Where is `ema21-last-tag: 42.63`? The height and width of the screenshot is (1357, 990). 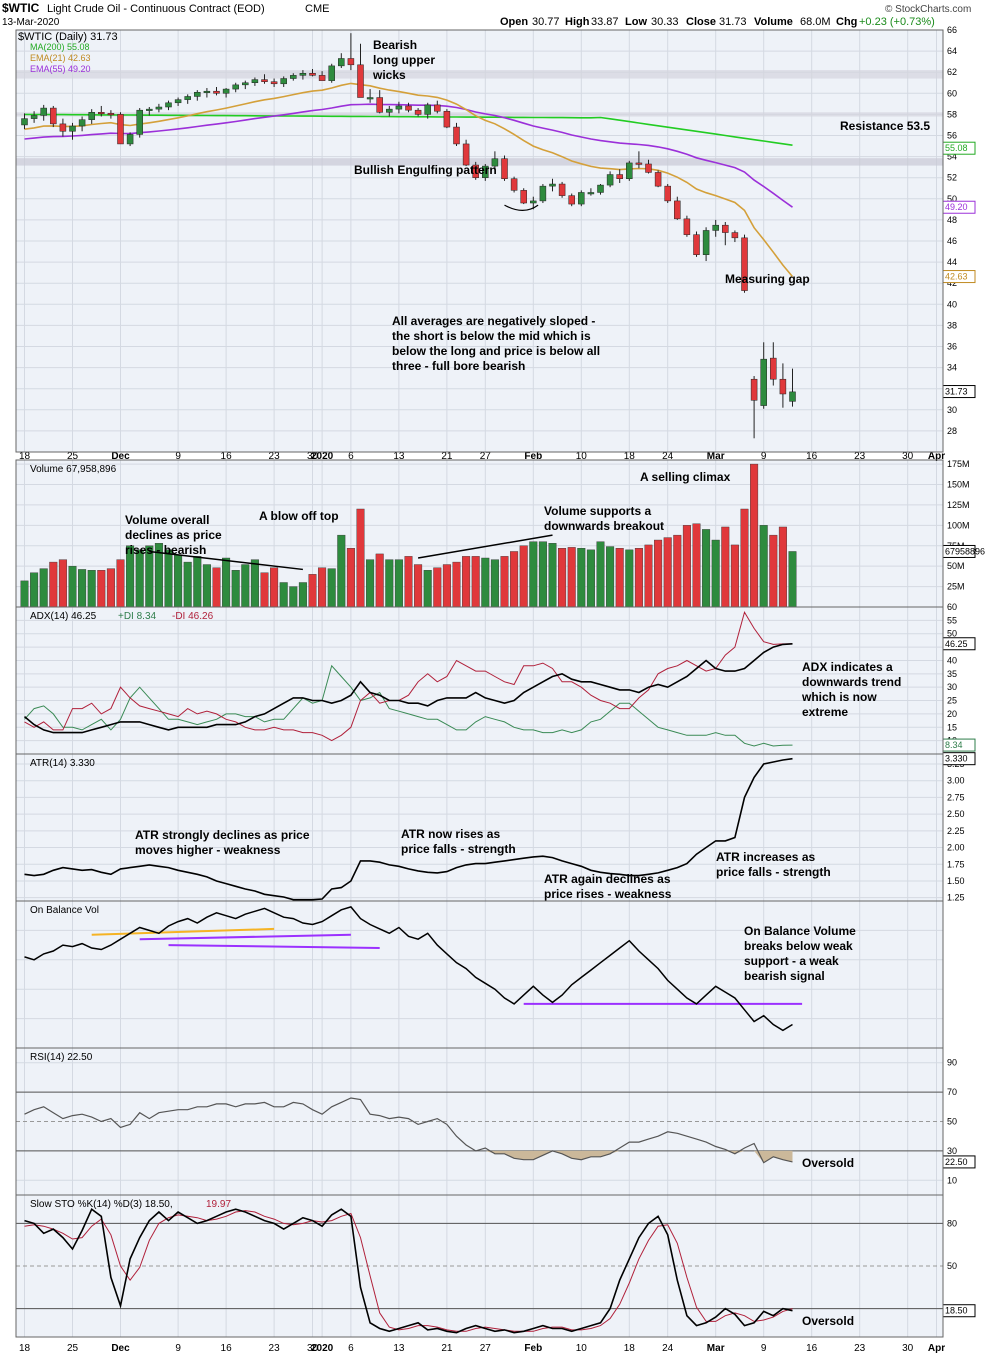
ema21-last-tag: 42.63 is located at coordinates (959, 277).